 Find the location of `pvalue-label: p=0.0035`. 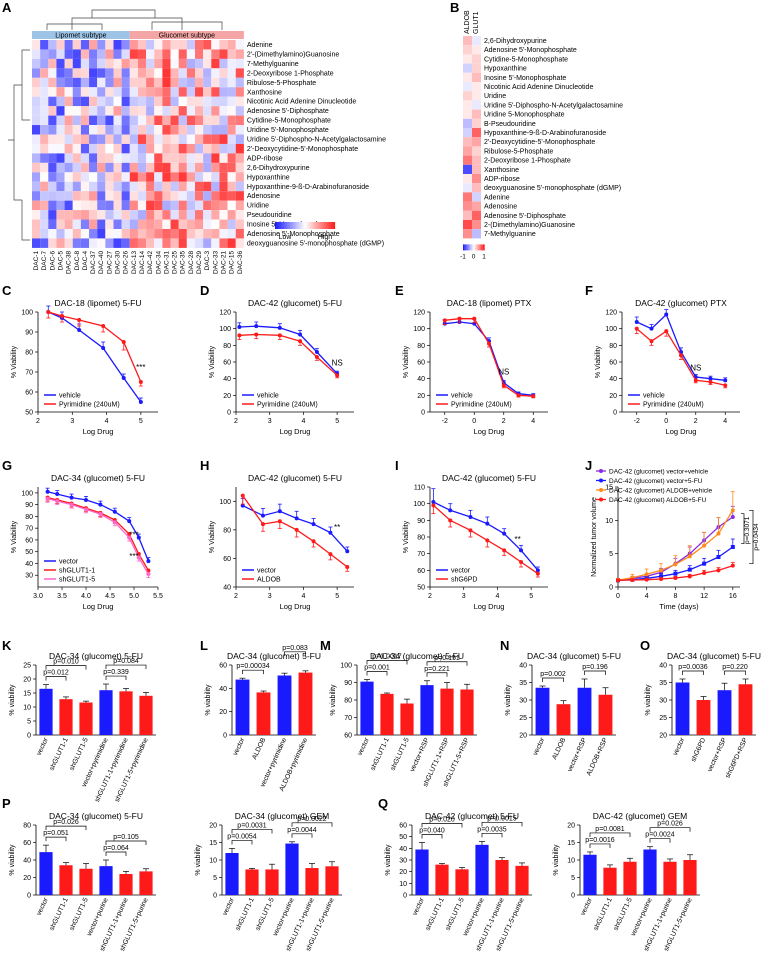

pvalue-label: p=0.0035 is located at coordinates (491, 829).